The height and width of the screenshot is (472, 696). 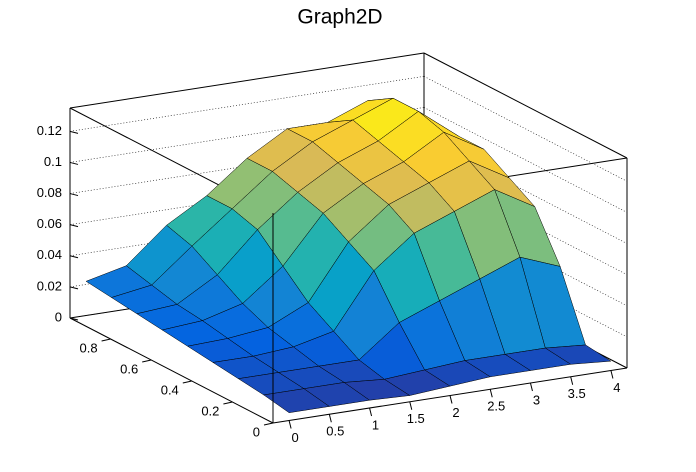 What do you see at coordinates (49, 192) in the screenshot?
I see `z-tick-label: 0.08` at bounding box center [49, 192].